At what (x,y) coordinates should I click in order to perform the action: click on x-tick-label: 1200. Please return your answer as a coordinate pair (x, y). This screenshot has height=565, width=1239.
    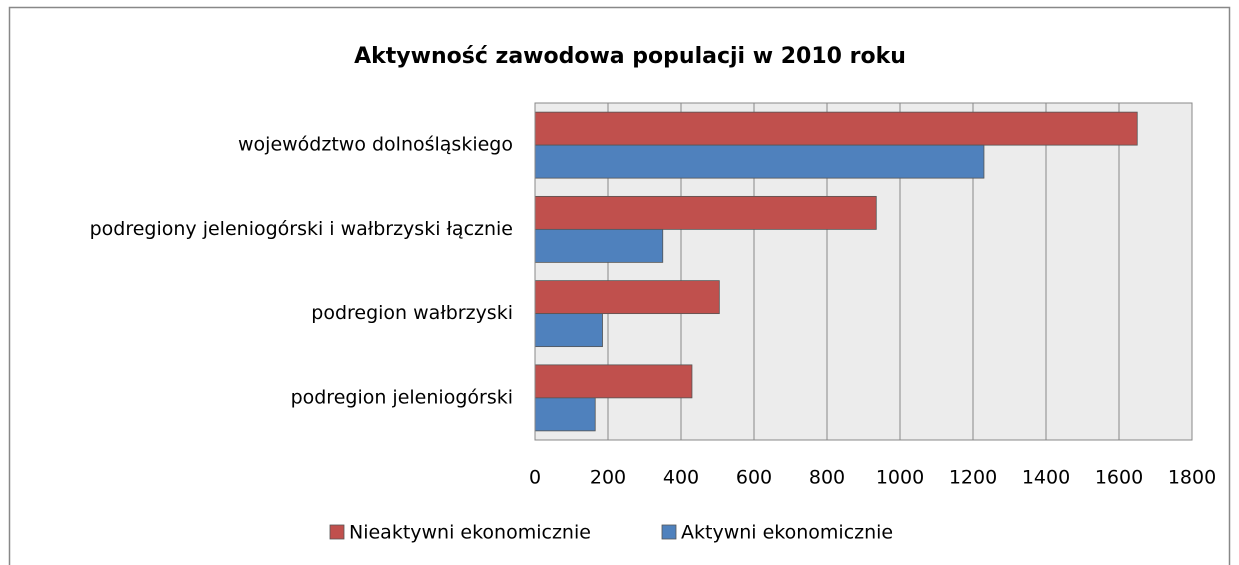
    Looking at the image, I should click on (973, 478).